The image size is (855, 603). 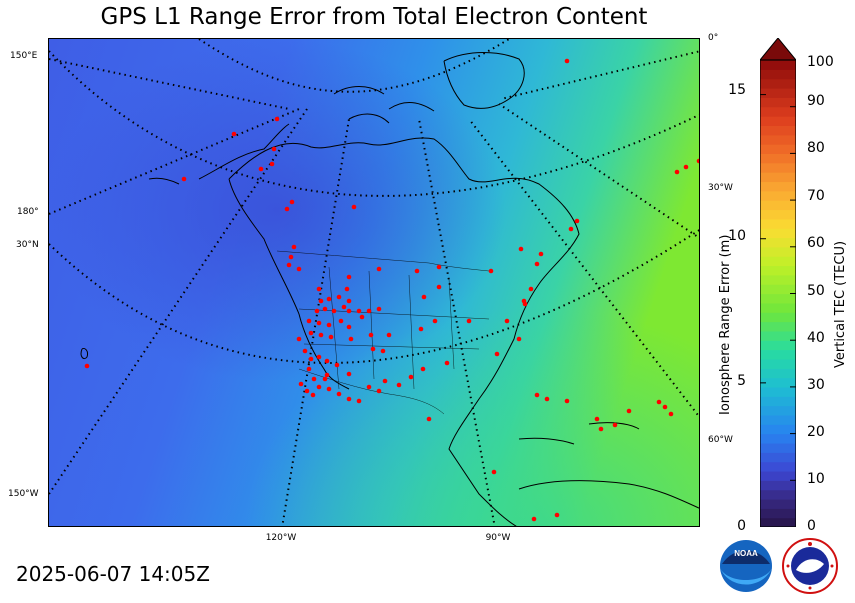 I want to click on parallel-high, so click(x=354, y=66).